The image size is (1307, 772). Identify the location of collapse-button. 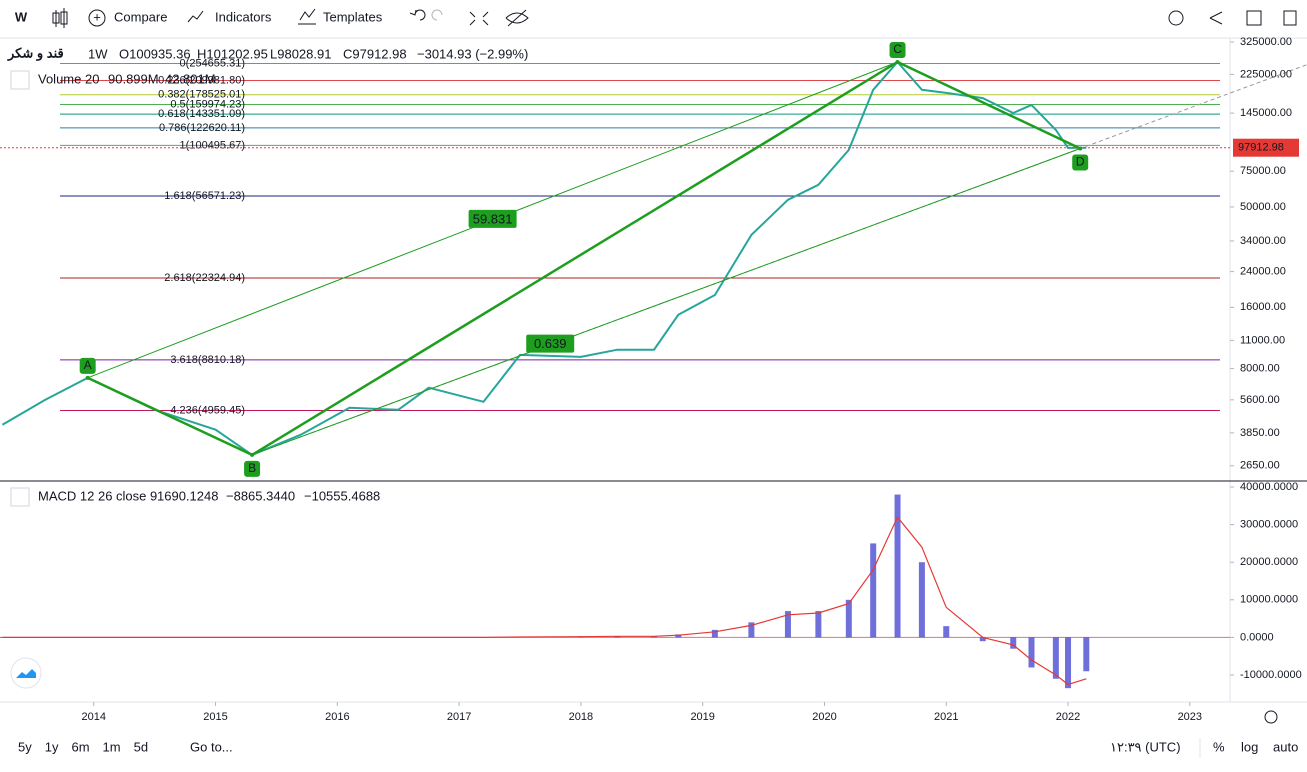
(20, 80).